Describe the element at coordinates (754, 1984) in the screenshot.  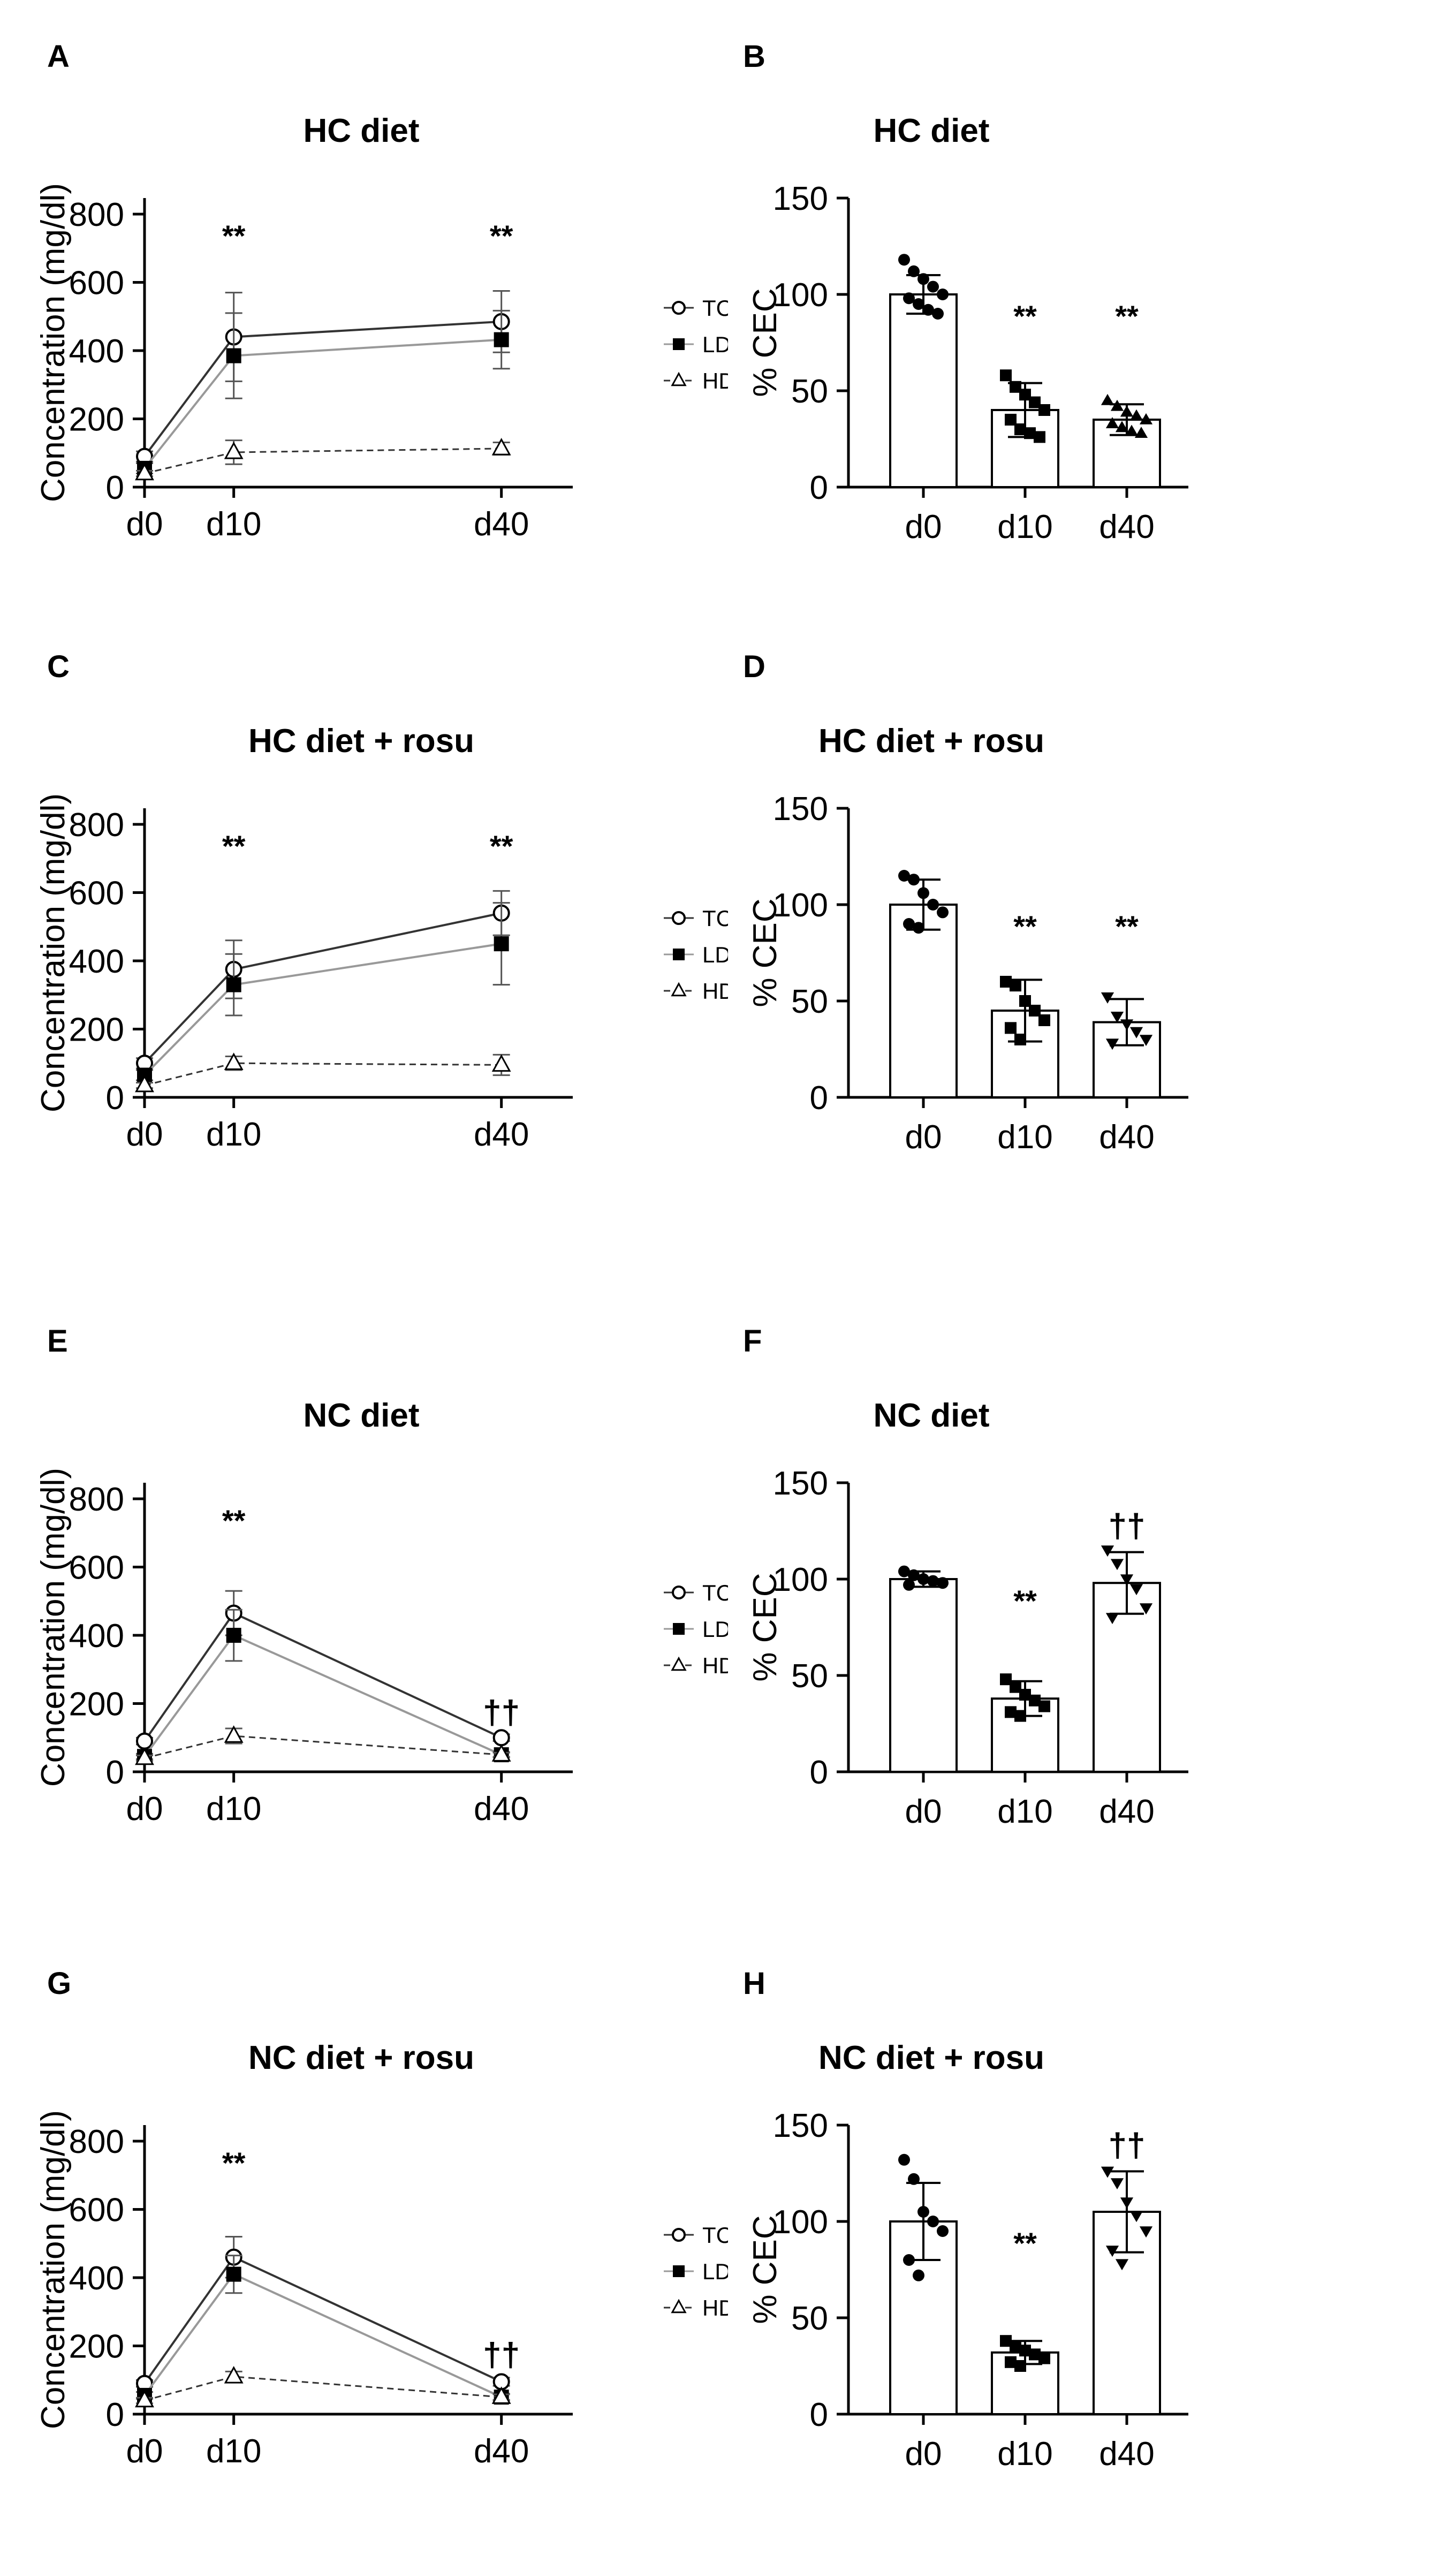
I see `panel-label: H` at that location.